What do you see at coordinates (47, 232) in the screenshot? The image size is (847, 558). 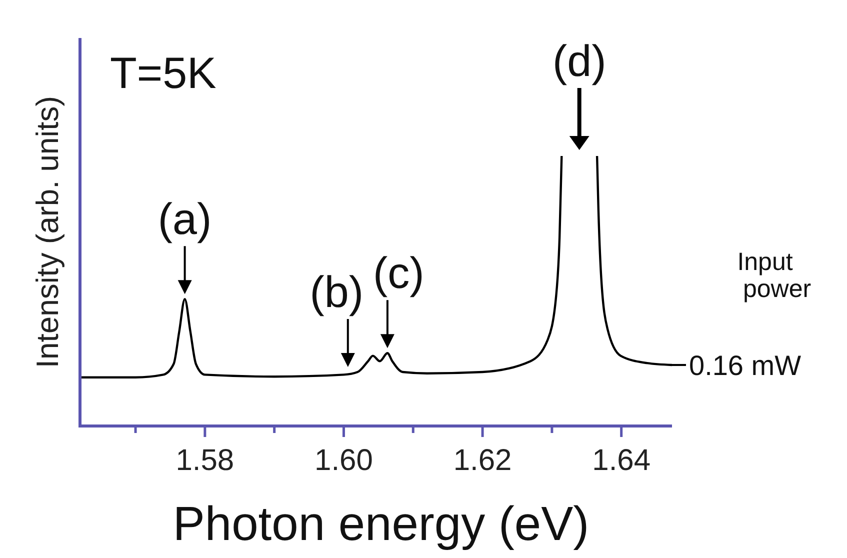 I see `y-axis-title: Intensity (arb. units)` at bounding box center [47, 232].